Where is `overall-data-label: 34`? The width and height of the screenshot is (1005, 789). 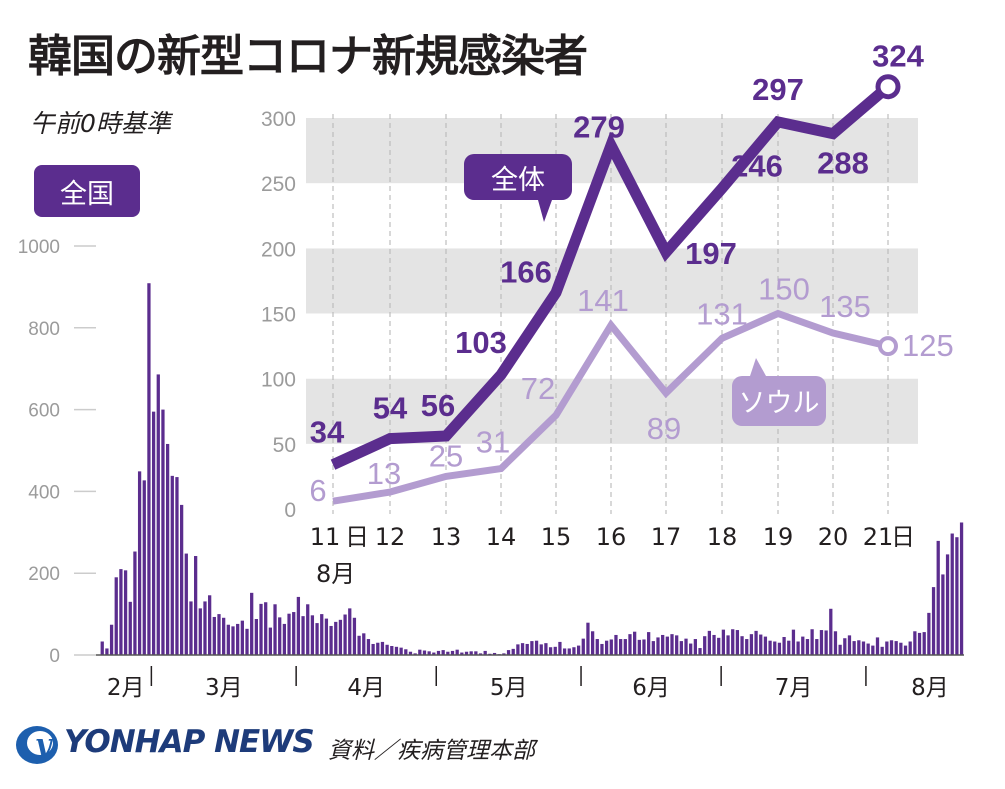
overall-data-label: 34 is located at coordinates (327, 432).